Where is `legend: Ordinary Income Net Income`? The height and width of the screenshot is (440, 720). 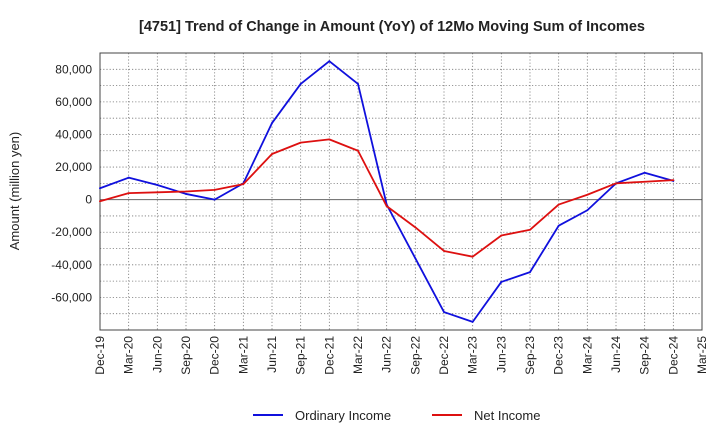
legend: Ordinary Income Net Income is located at coordinates (396, 415).